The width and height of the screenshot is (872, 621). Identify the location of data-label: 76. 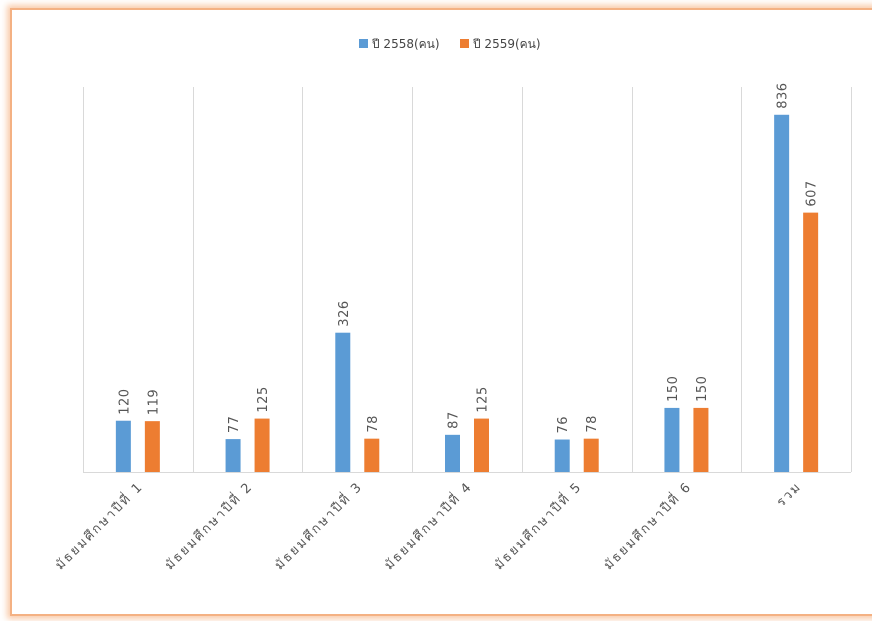
(563, 425).